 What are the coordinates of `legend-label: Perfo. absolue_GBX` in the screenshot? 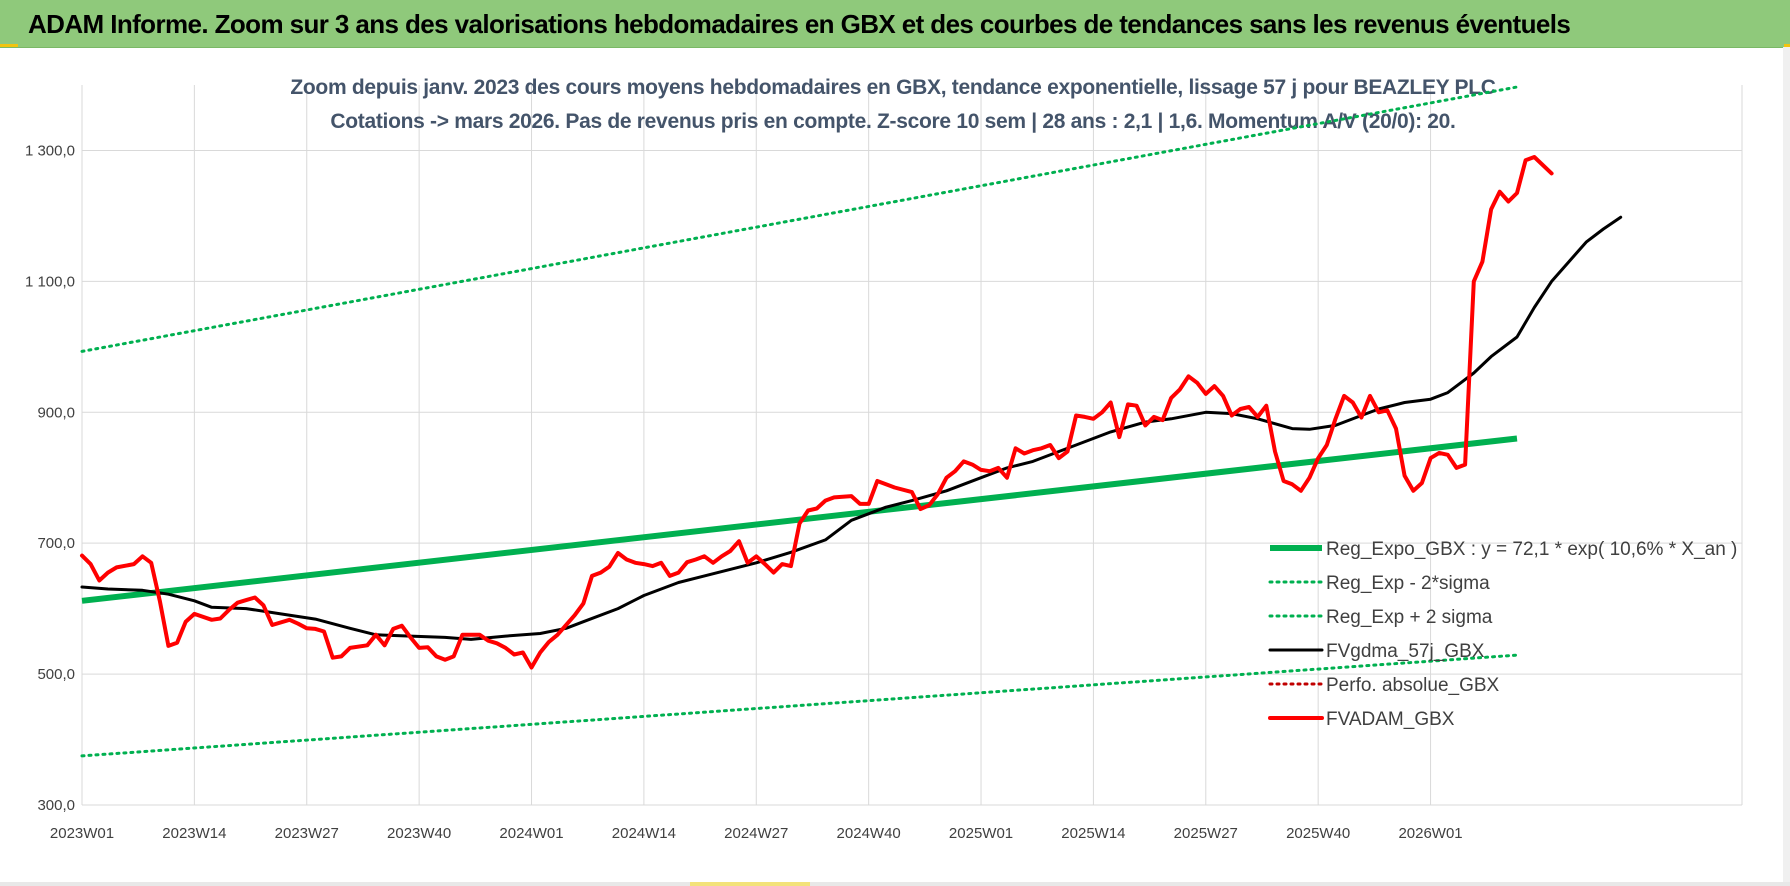 It's located at (1413, 685).